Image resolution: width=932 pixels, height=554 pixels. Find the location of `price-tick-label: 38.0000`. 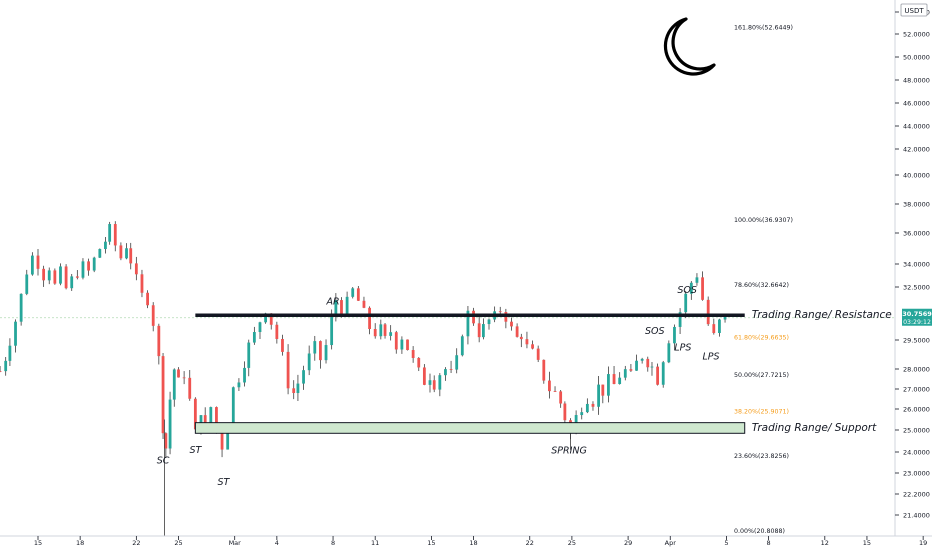

price-tick-label: 38.0000 is located at coordinates (916, 205).